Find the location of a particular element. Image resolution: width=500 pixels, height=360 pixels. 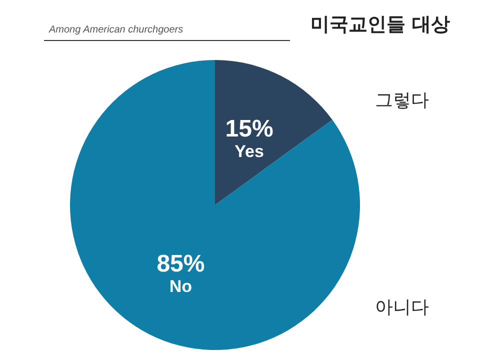

chart-subtitle: Among American churchgoers is located at coordinates (116, 30).